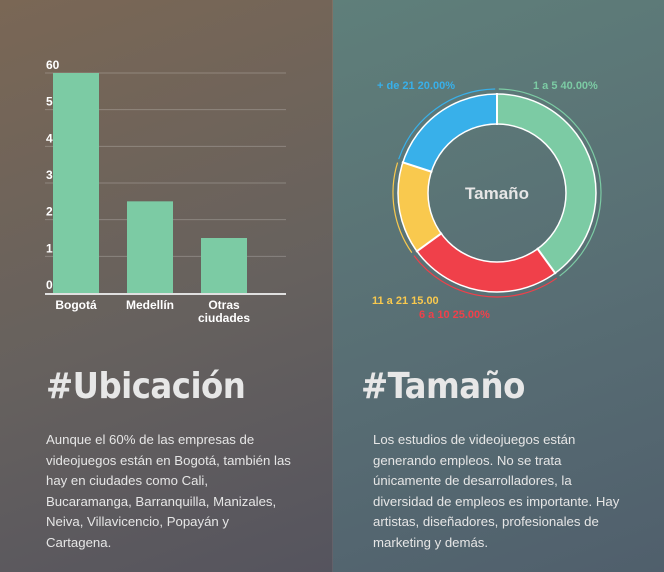 Image resolution: width=664 pixels, height=572 pixels. What do you see at coordinates (405, 301) in the screenshot?
I see `slice-label: 11 a 21 15.00` at bounding box center [405, 301].